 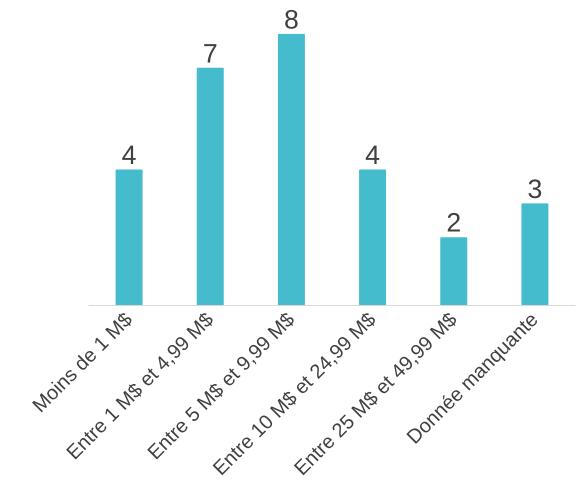 I want to click on data-label: 8, so click(x=291, y=19).